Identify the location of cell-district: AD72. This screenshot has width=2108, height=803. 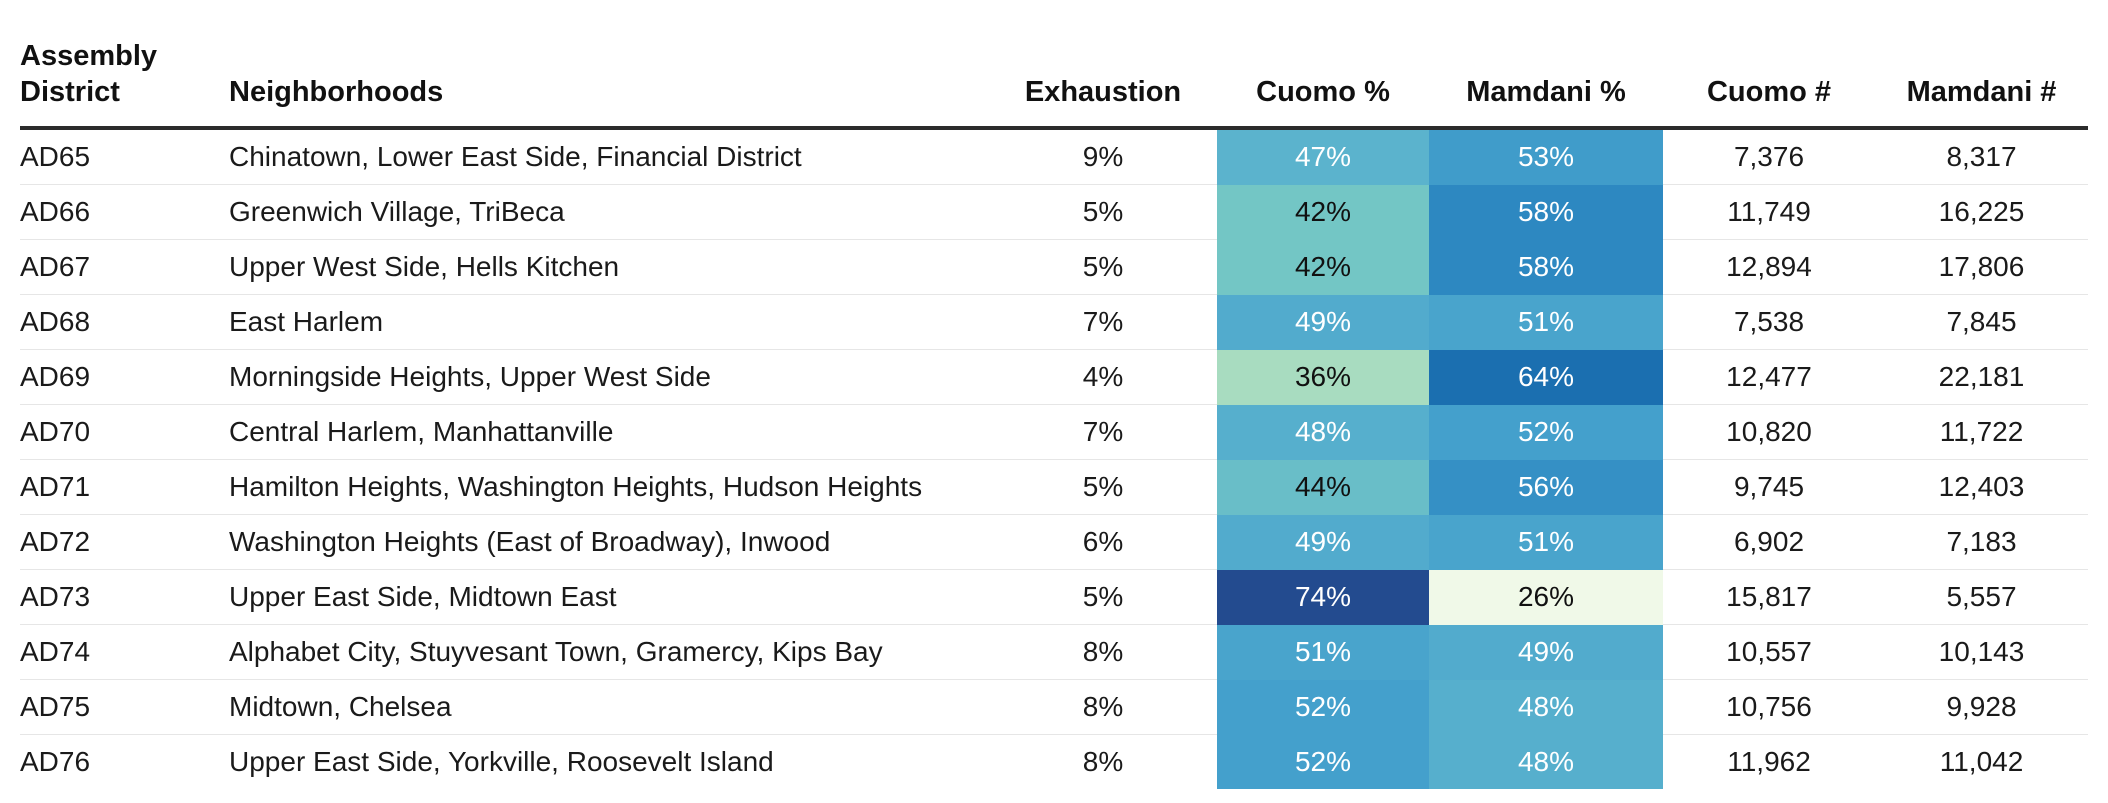
(124, 542).